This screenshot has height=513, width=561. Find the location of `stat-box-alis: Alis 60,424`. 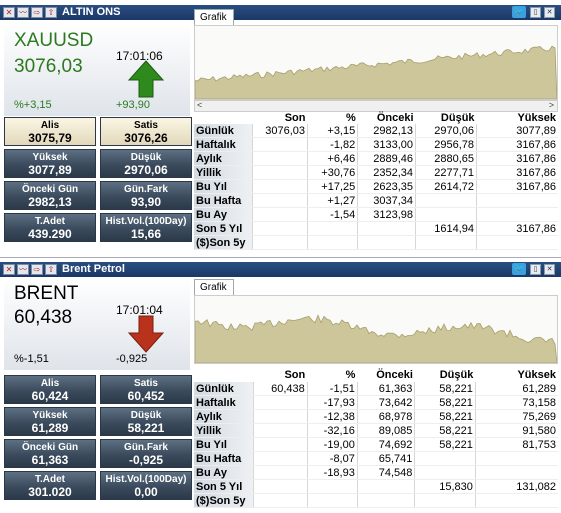

stat-box-alis: Alis 60,424 is located at coordinates (50, 389).